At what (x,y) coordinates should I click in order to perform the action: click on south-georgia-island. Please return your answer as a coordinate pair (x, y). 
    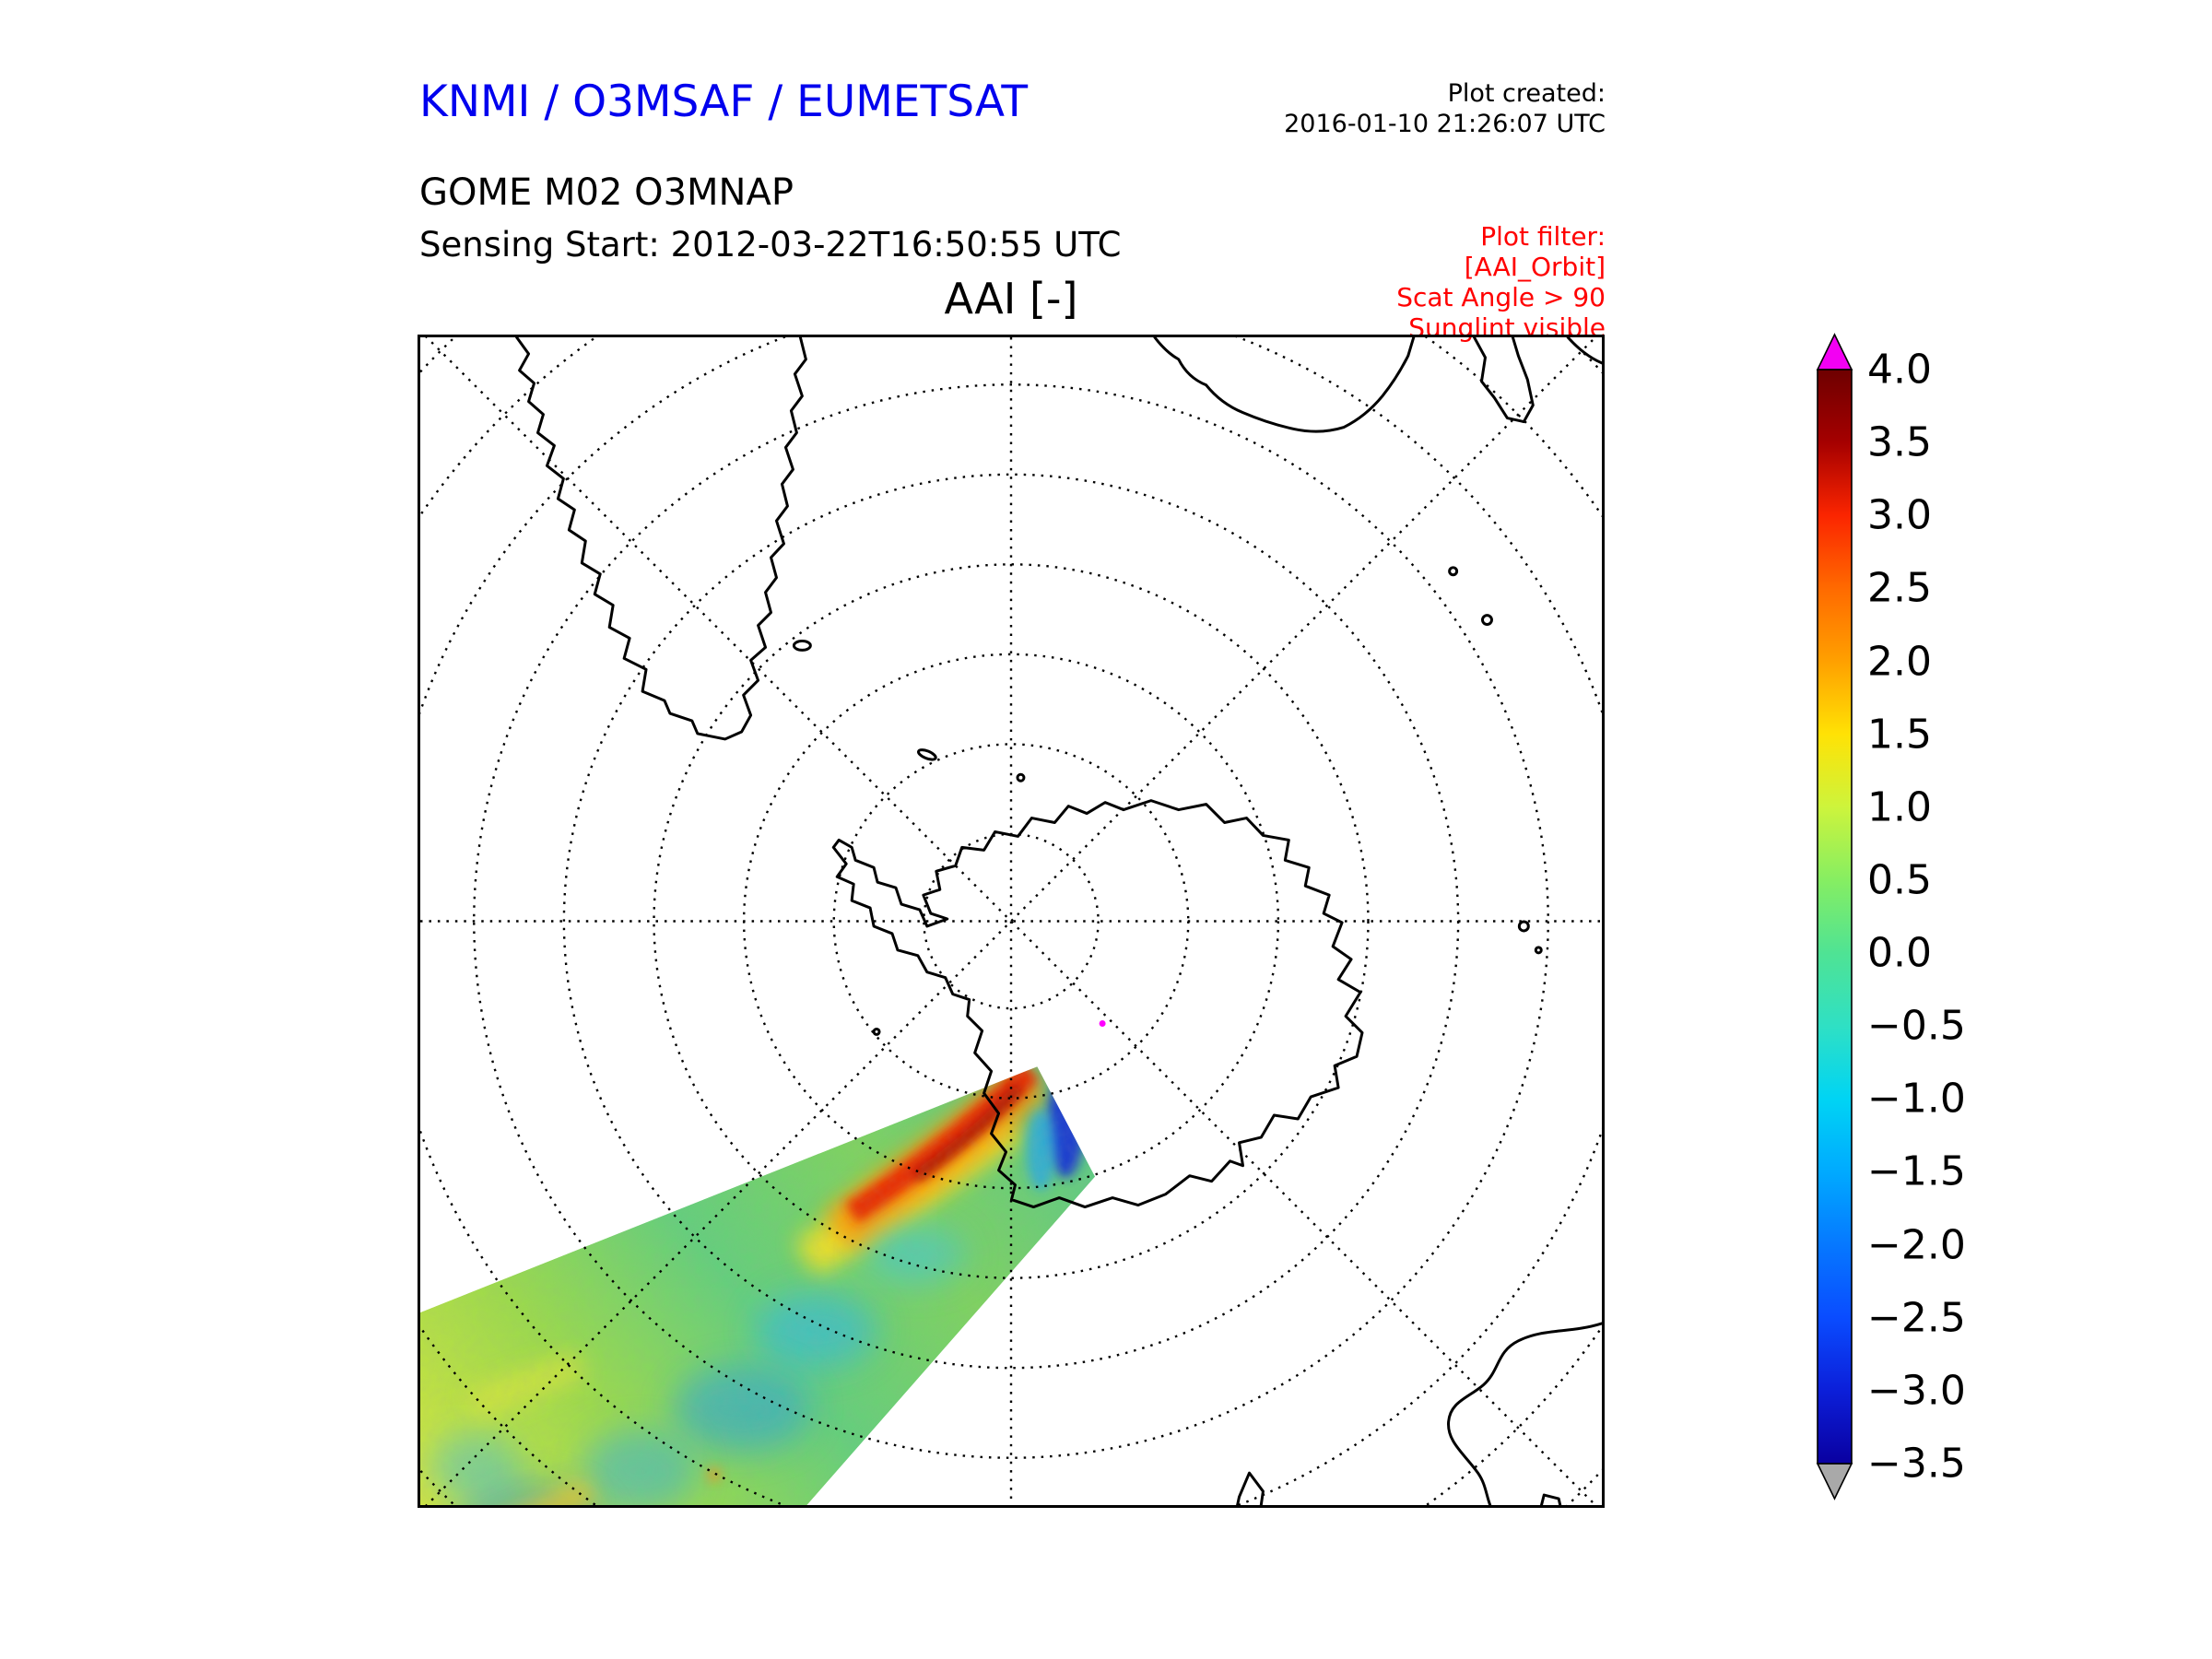
    Looking at the image, I should click on (927, 754).